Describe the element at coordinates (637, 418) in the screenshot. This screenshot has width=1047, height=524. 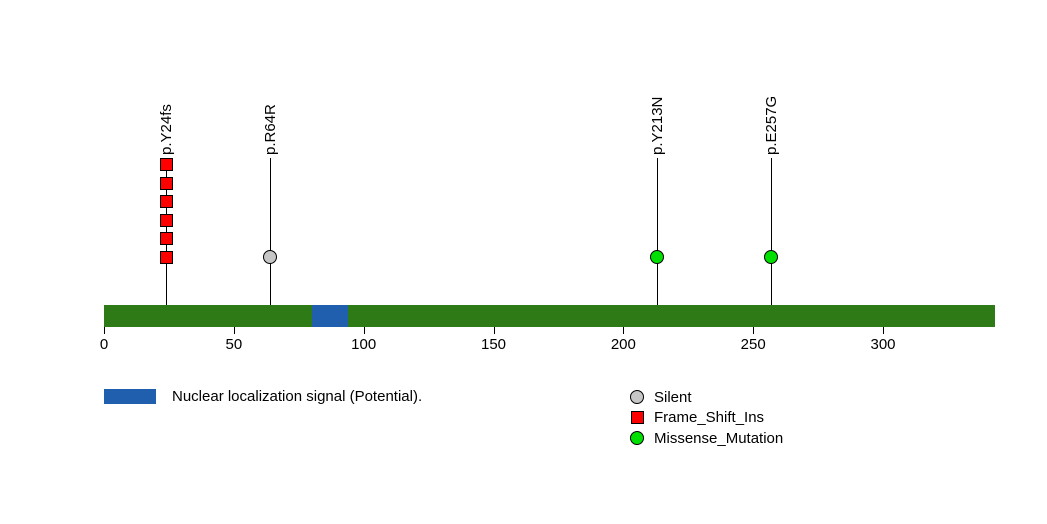
I see `legend-square-marker` at that location.